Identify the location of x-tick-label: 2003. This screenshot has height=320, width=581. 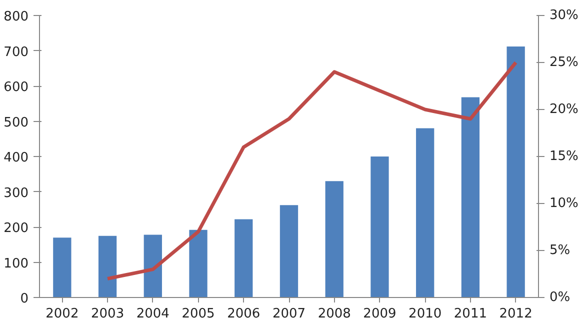
(107, 313).